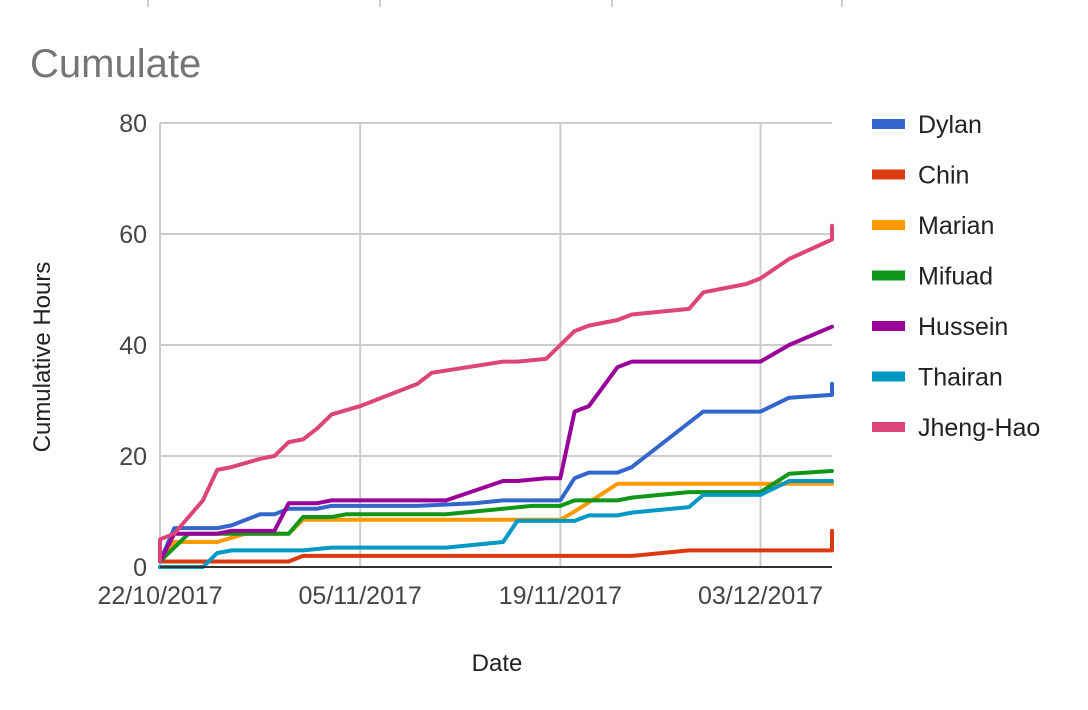 The height and width of the screenshot is (710, 1088). What do you see at coordinates (460, 596) in the screenshot?
I see `x-axis-ticks: 22/10/2017 05/11/2017 19/11/2017 03/12/2017` at bounding box center [460, 596].